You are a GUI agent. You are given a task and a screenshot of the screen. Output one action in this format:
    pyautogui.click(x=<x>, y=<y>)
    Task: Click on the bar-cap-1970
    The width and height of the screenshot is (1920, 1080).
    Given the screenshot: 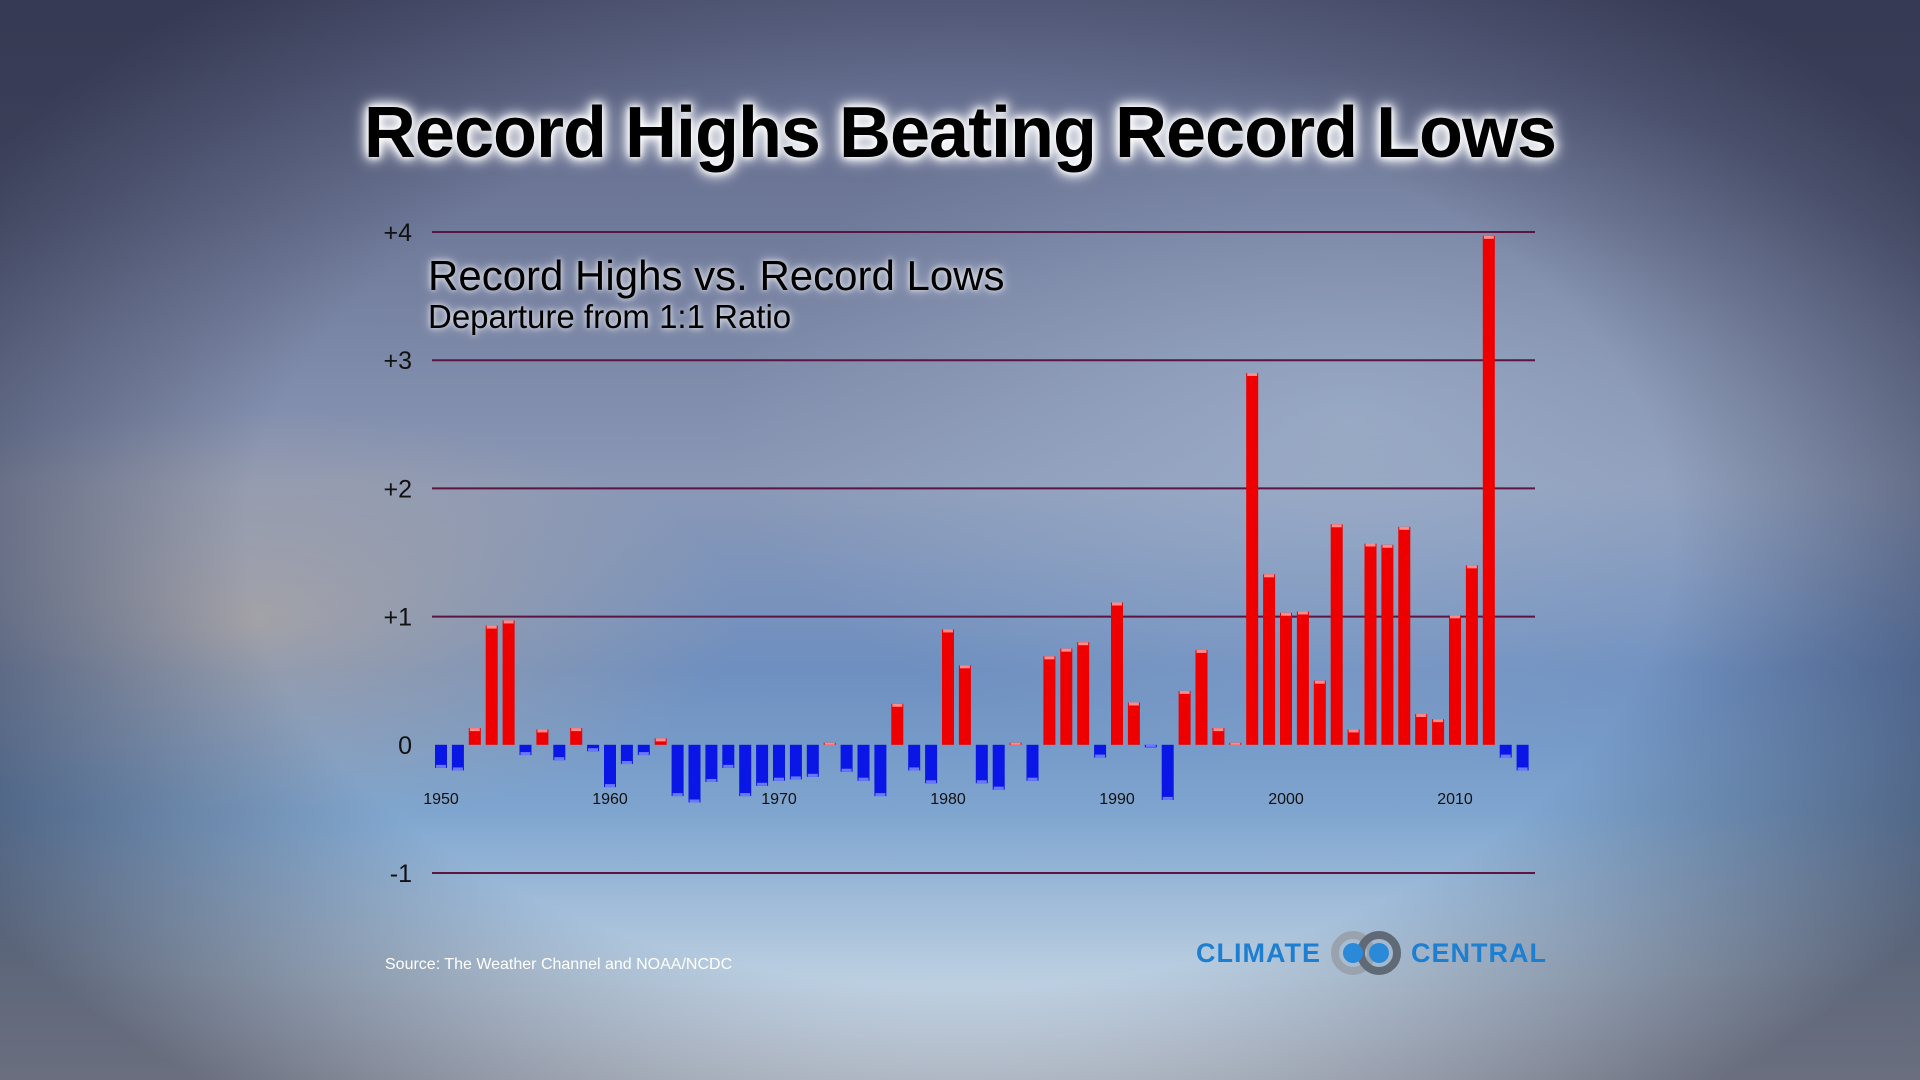 What is the action you would take?
    pyautogui.click(x=779, y=779)
    